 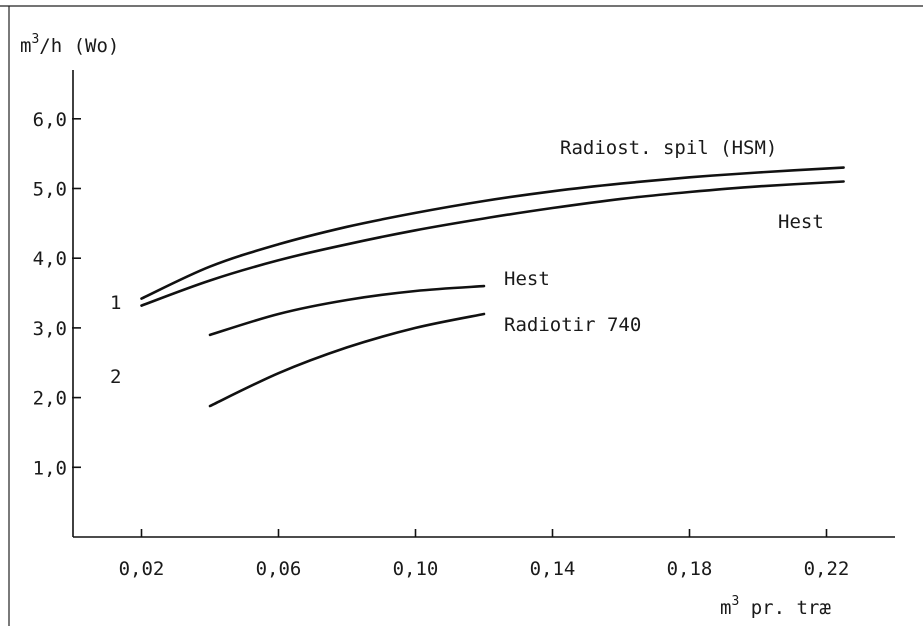 I want to click on x-ticks: 0,02 0,06 0,10 0,14 0,18 0,22, so click(x=484, y=554).